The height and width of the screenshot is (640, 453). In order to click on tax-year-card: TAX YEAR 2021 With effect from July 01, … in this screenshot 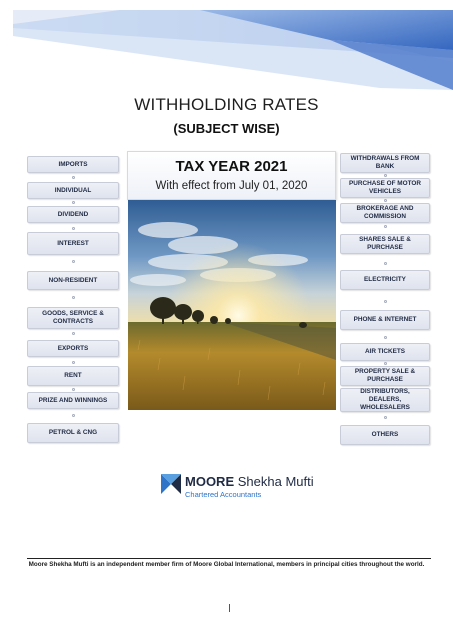, I will do `click(231, 175)`.